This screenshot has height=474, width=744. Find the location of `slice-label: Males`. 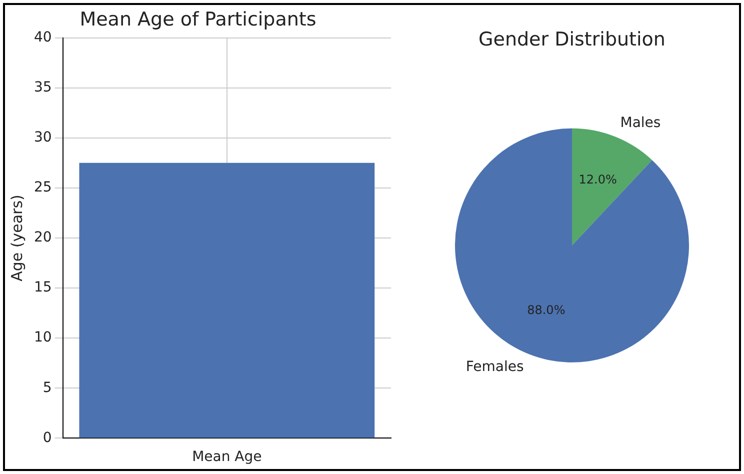

slice-label: Males is located at coordinates (640, 123).